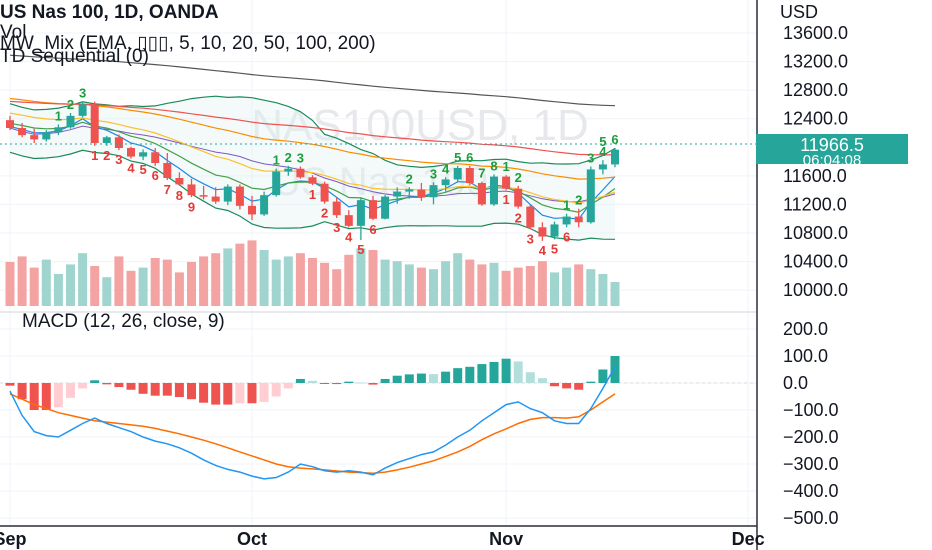 Image resolution: width=932 pixels, height=550 pixels. What do you see at coordinates (748, 539) in the screenshot?
I see `time-tick-label: Dec` at bounding box center [748, 539].